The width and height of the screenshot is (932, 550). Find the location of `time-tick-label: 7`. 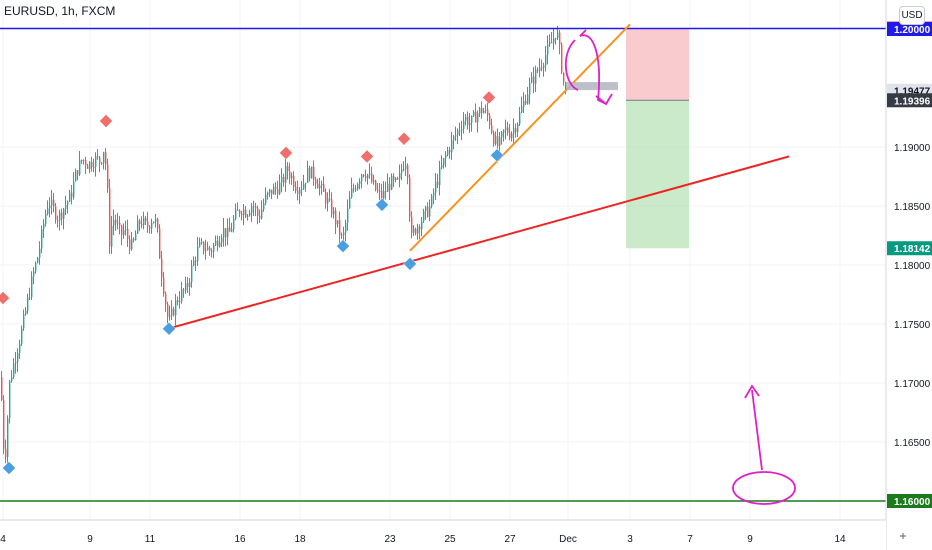

time-tick-label: 7 is located at coordinates (690, 539).